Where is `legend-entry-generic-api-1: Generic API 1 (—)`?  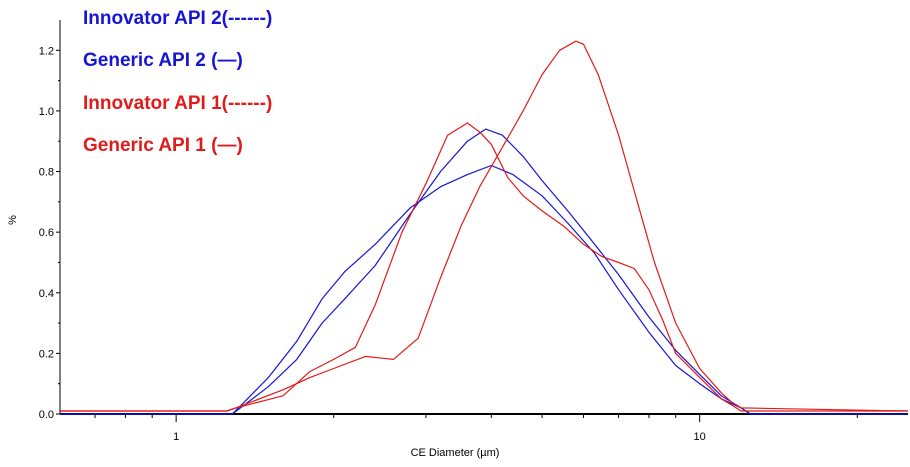 legend-entry-generic-api-1: Generic API 1 (—) is located at coordinates (163, 145).